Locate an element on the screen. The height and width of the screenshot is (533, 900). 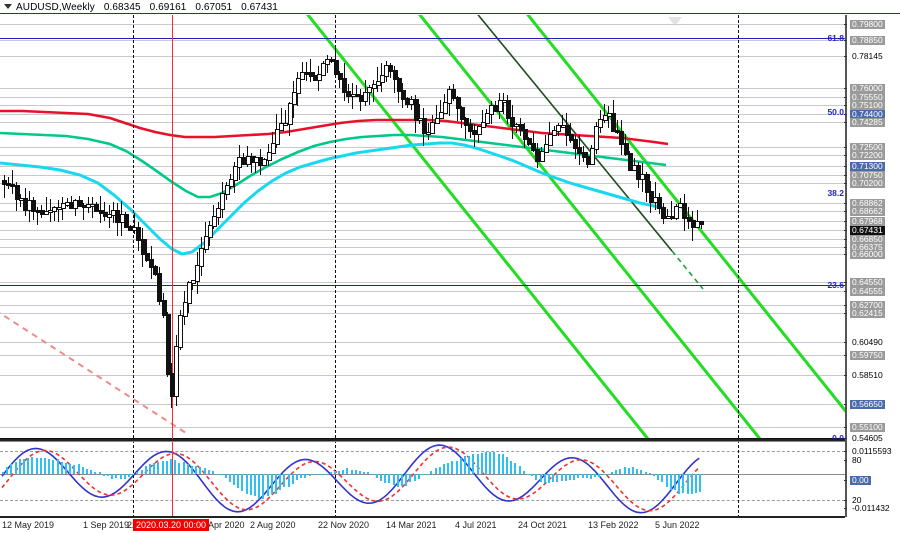
crosshair-time-label: 2020.03.20 00:00 is located at coordinates (171, 525).